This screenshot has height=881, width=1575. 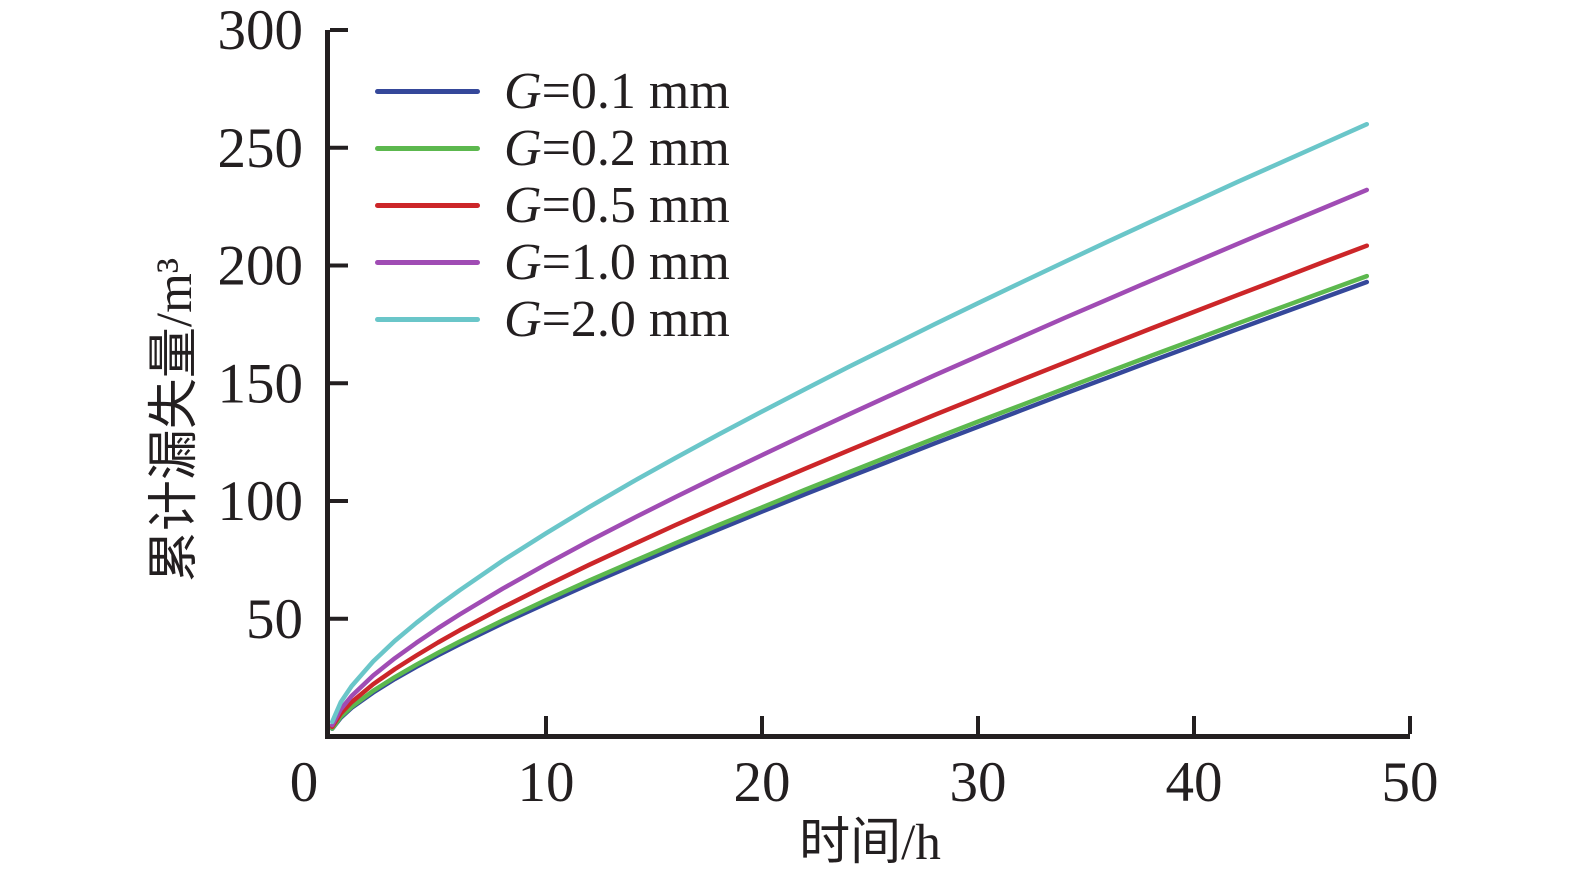 I want to click on y-tick-label: 300, so click(x=261, y=31).